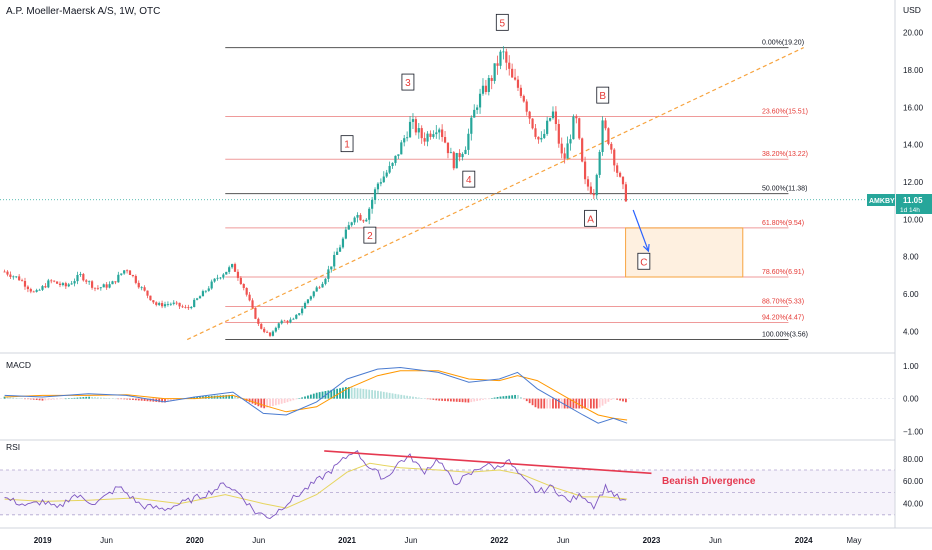 Image resolution: width=932 pixels, height=550 pixels. Describe the element at coordinates (785, 154) in the screenshot. I see `fib-level-label: 38.20%(13.22)` at that location.